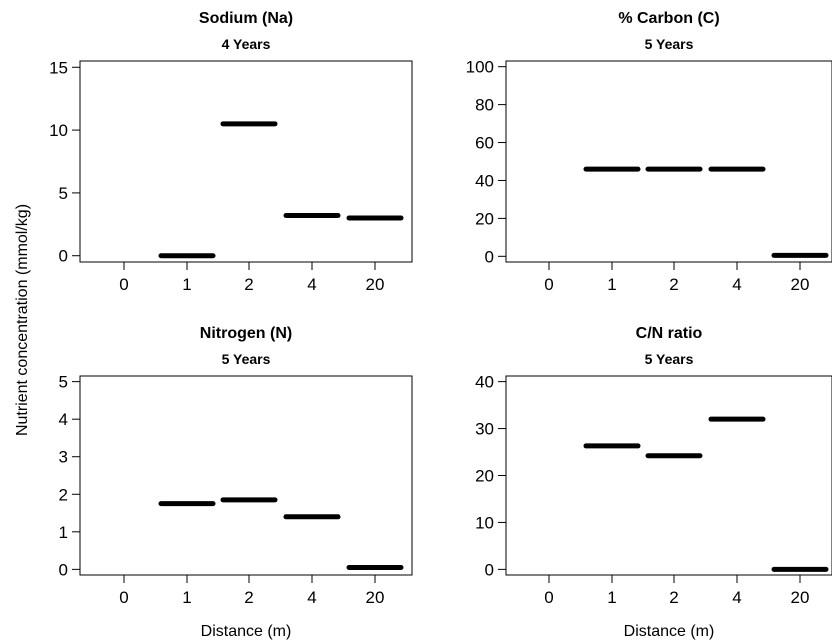  What do you see at coordinates (484, 105) in the screenshot?
I see `y-tick-label: 80` at bounding box center [484, 105].